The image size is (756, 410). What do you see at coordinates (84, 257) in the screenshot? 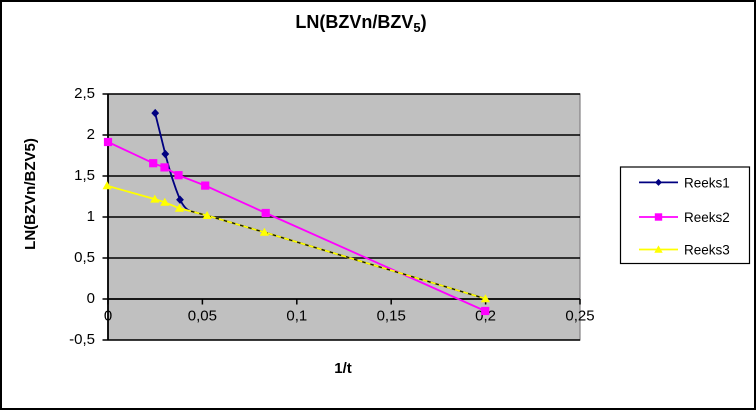
I see `svg-text: 0,5` at bounding box center [84, 257].